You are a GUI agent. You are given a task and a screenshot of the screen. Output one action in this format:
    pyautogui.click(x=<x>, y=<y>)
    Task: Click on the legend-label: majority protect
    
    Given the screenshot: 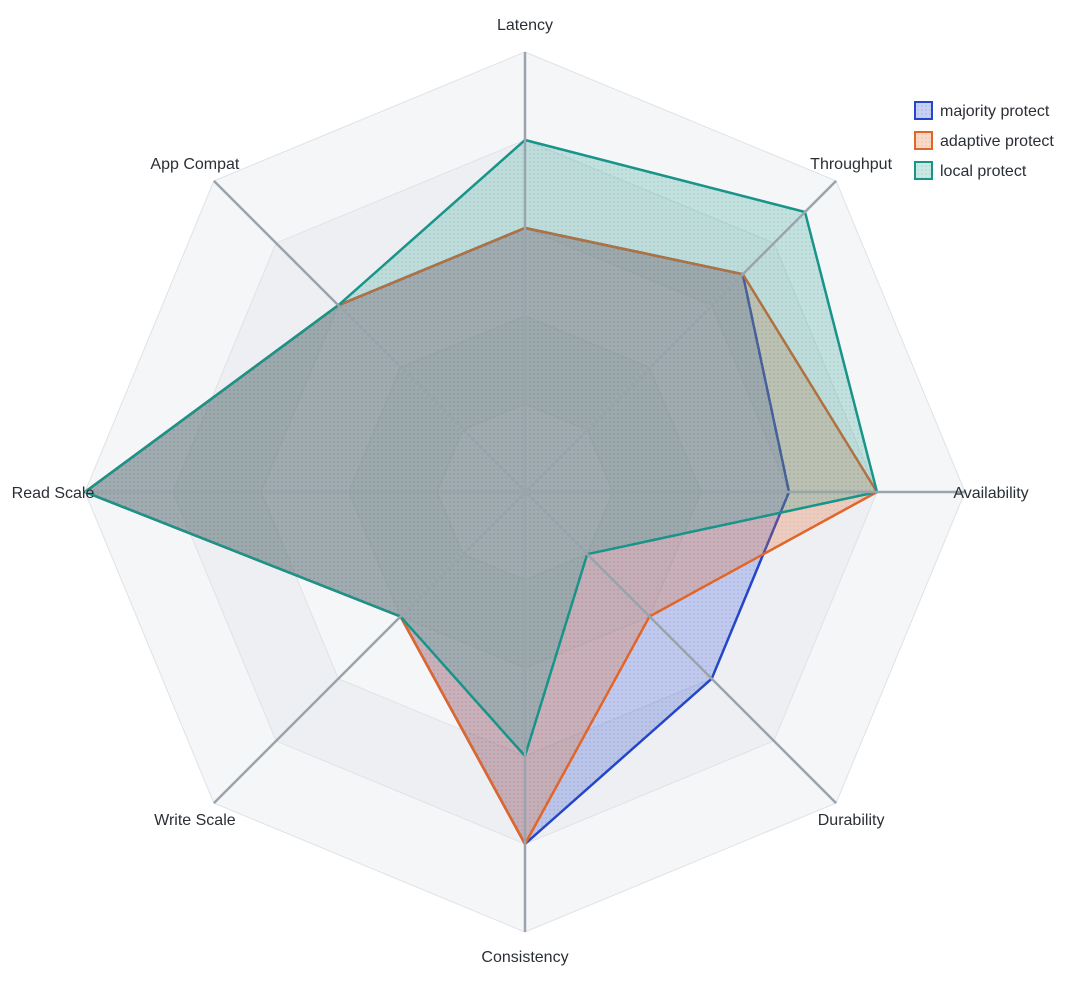 What is the action you would take?
    pyautogui.click(x=995, y=111)
    